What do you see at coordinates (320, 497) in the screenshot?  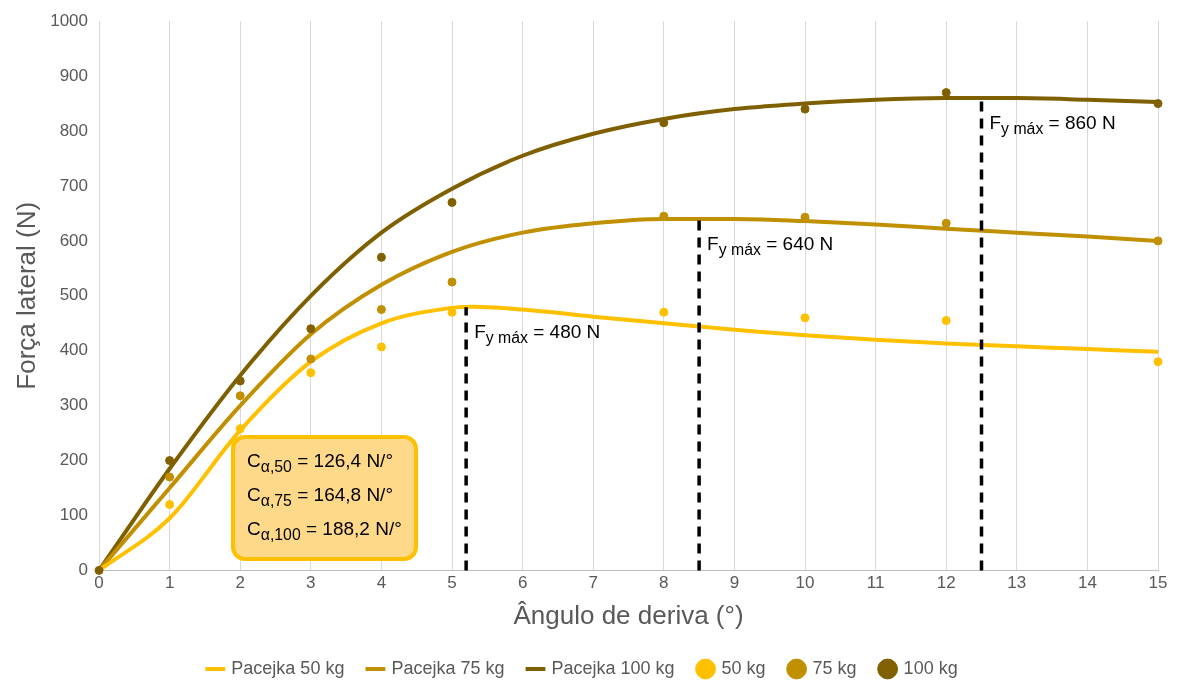 I see `annotation: C$_{α,75}$ = 164,8 N/°` at bounding box center [320, 497].